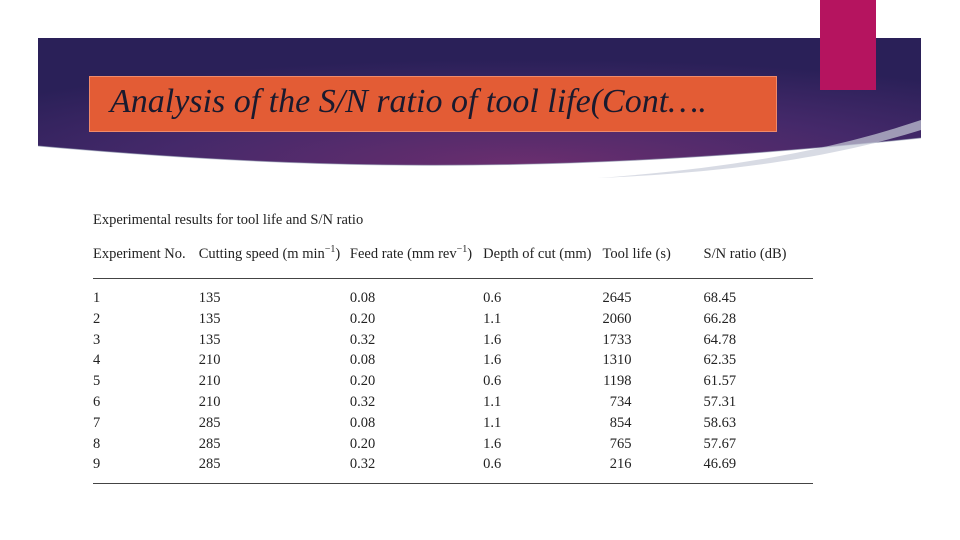 The height and width of the screenshot is (540, 960). Describe the element at coordinates (453, 340) in the screenshot. I see `table-row: 3 135 0.32 1.6 1733 64.78` at that location.